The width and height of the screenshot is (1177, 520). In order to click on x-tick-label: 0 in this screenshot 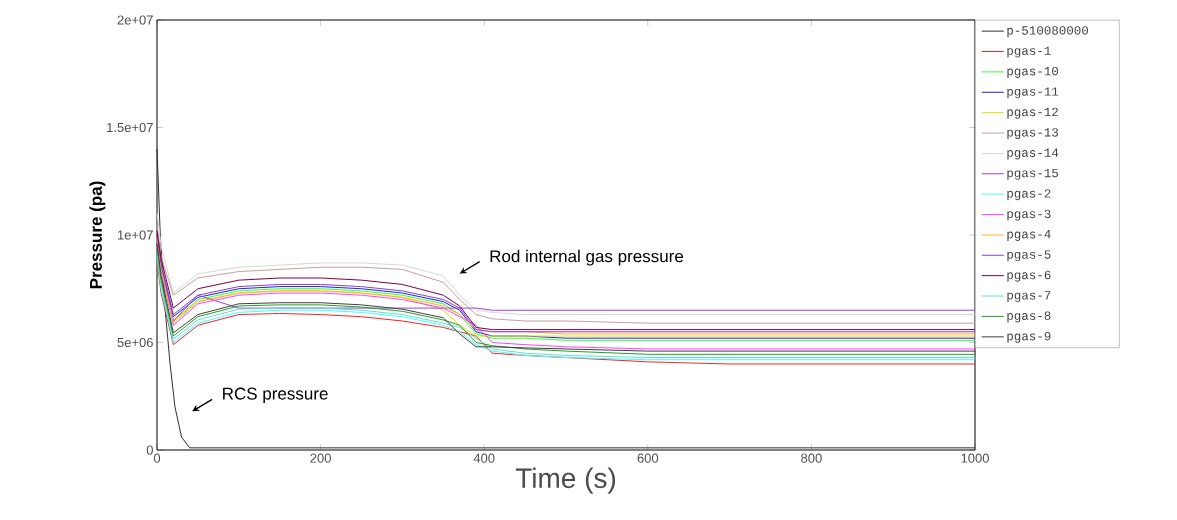, I will do `click(157, 458)`.